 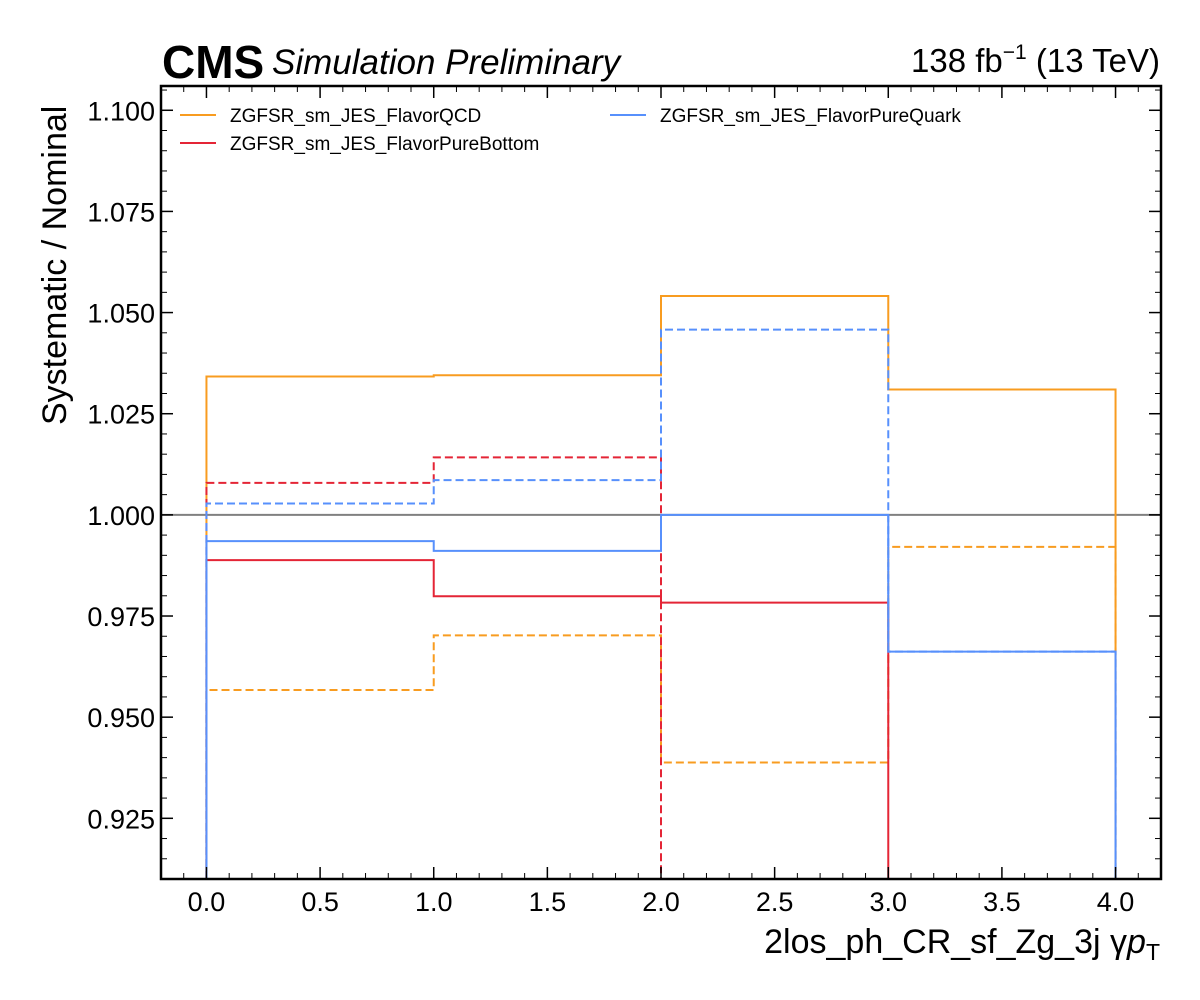 What do you see at coordinates (434, 902) in the screenshot?
I see `x-tick-label: 1.0` at bounding box center [434, 902].